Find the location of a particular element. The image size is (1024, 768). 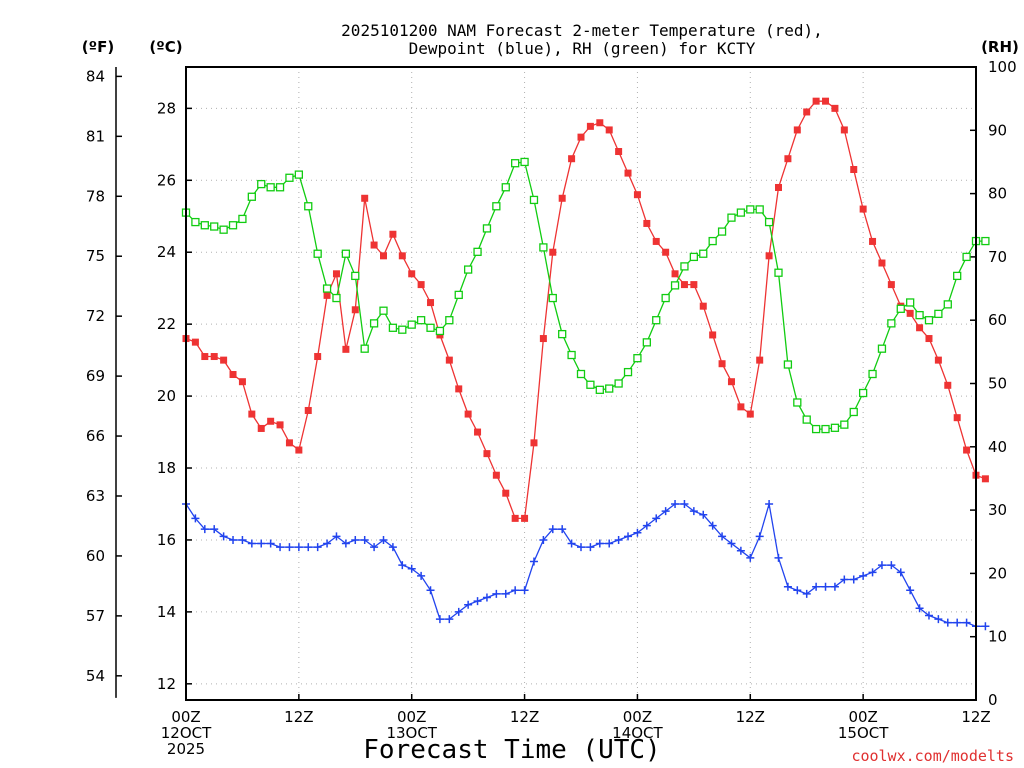

x-axis-title: Forecast Time (UTC) is located at coordinates (511, 750).